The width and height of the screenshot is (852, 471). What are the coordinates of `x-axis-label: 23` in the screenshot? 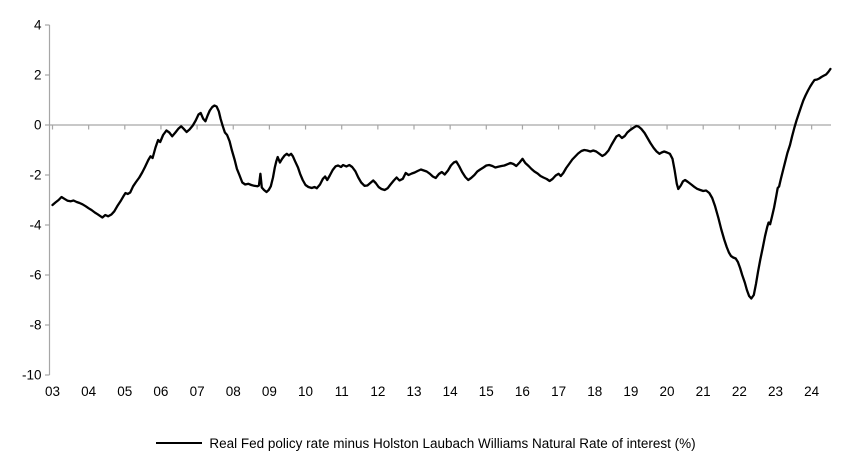 It's located at (775, 391).